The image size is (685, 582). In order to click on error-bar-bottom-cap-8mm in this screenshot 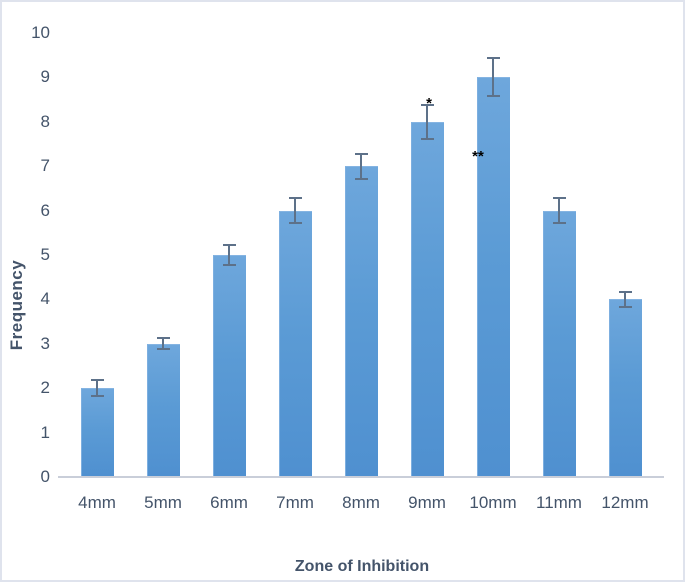, I will do `click(361, 178)`.